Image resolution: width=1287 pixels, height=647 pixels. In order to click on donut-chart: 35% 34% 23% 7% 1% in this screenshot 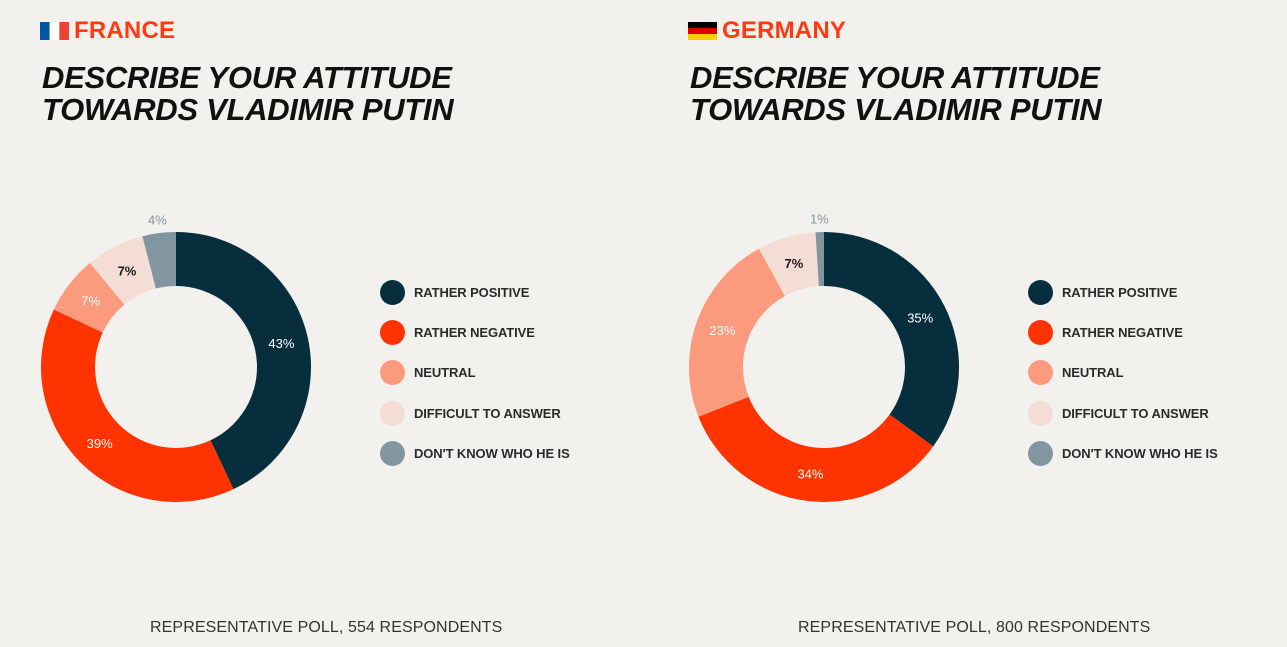, I will do `click(824, 357)`.